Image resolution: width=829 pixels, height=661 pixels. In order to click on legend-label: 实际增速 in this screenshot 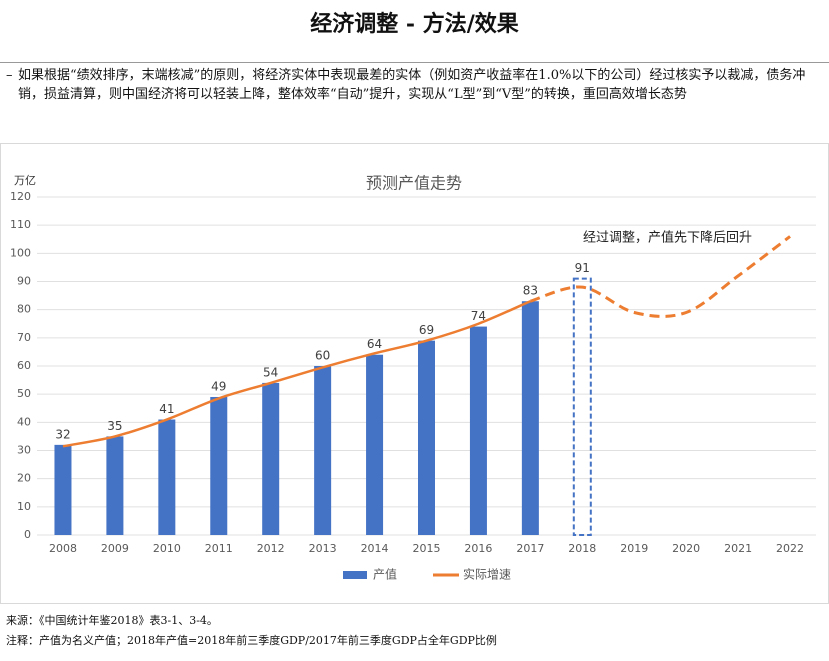, I will do `click(487, 574)`.